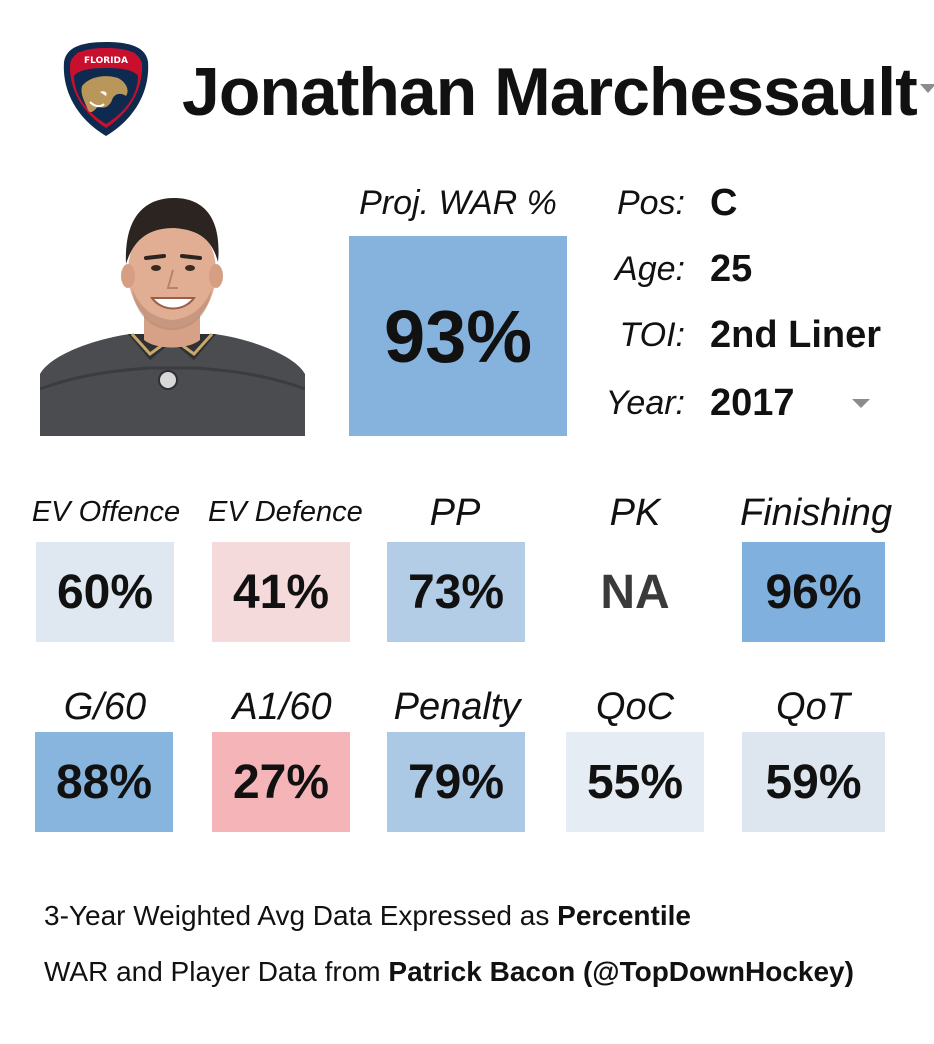  I want to click on footer-line-2-bold: Patrick Bacon (@TopDownHockey), so click(621, 971).